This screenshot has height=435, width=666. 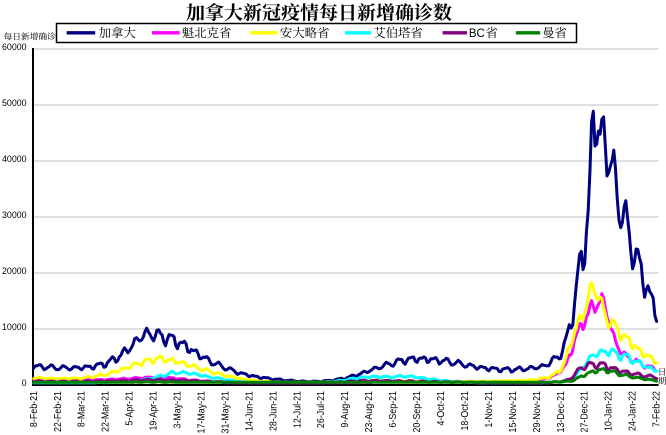 I want to click on svg-text: 6-Sep-21, so click(x=394, y=409).